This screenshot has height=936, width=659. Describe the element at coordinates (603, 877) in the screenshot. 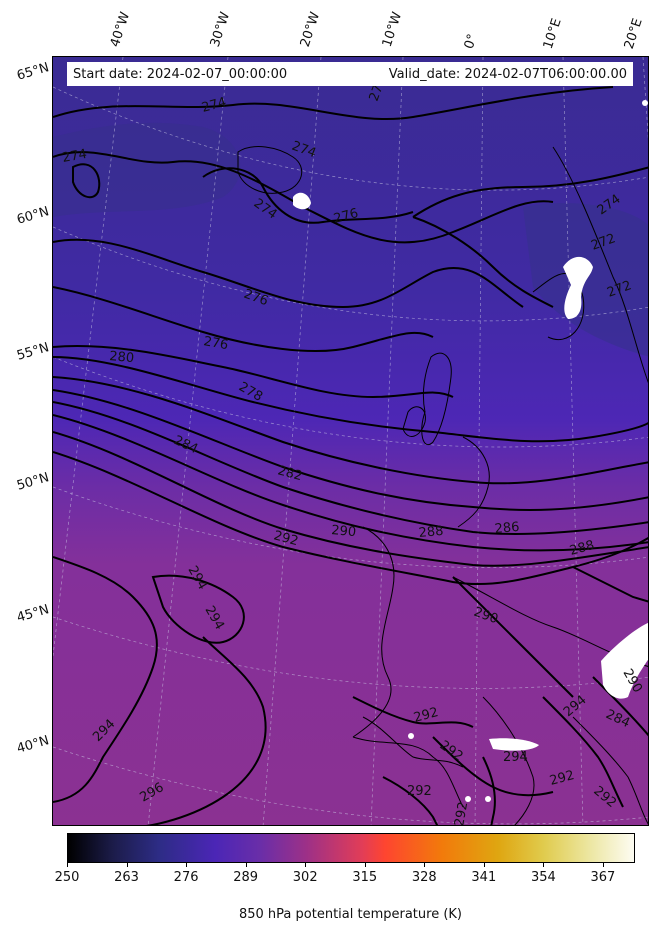

I see `colorbar-tick-label: 367` at that location.